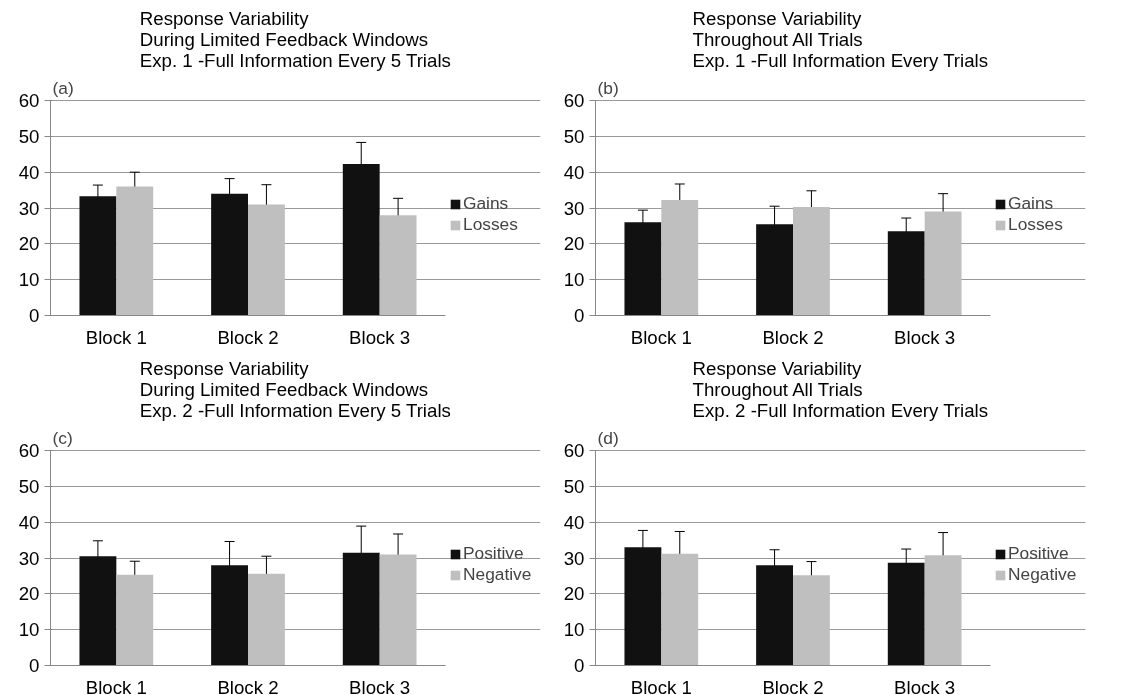 The image size is (1122, 695). Describe the element at coordinates (62, 437) in the screenshot. I see `text: (c)` at that location.